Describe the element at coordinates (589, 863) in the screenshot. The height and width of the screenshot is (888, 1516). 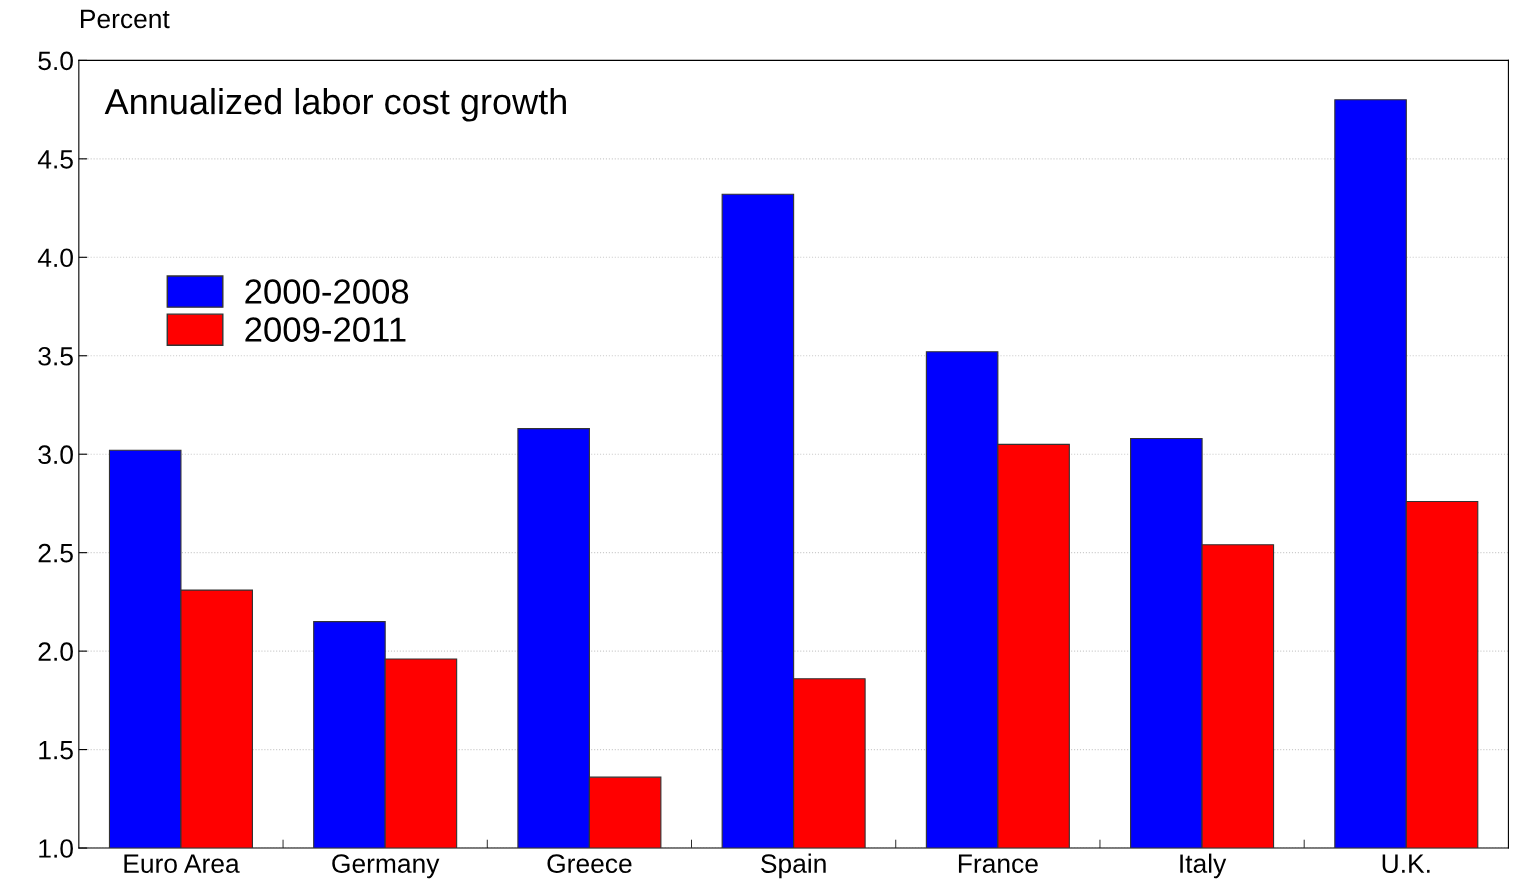
I see `x-tick-label: Greece` at that location.